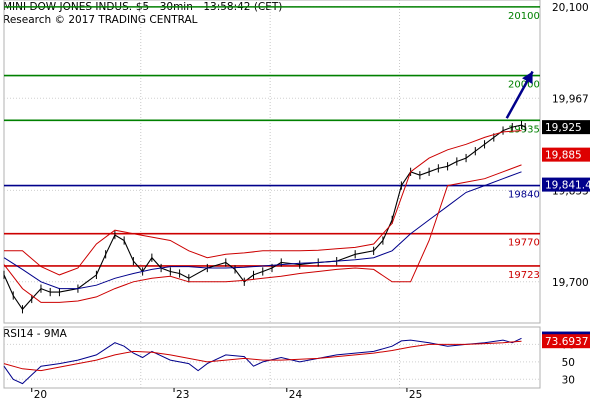  What do you see at coordinates (524, 275) in the screenshot?
I see `level-label: 19723` at bounding box center [524, 275].